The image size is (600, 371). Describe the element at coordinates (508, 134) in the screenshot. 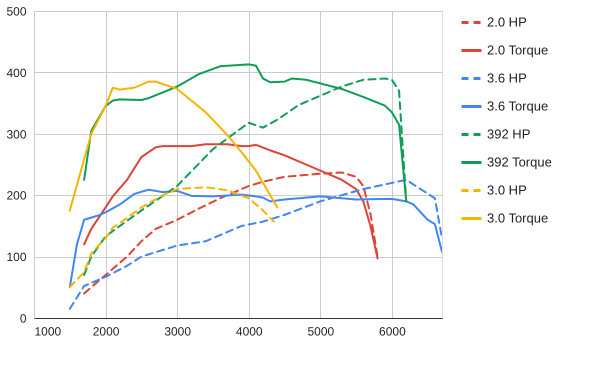

I see `legend-label: 392 HP` at that location.